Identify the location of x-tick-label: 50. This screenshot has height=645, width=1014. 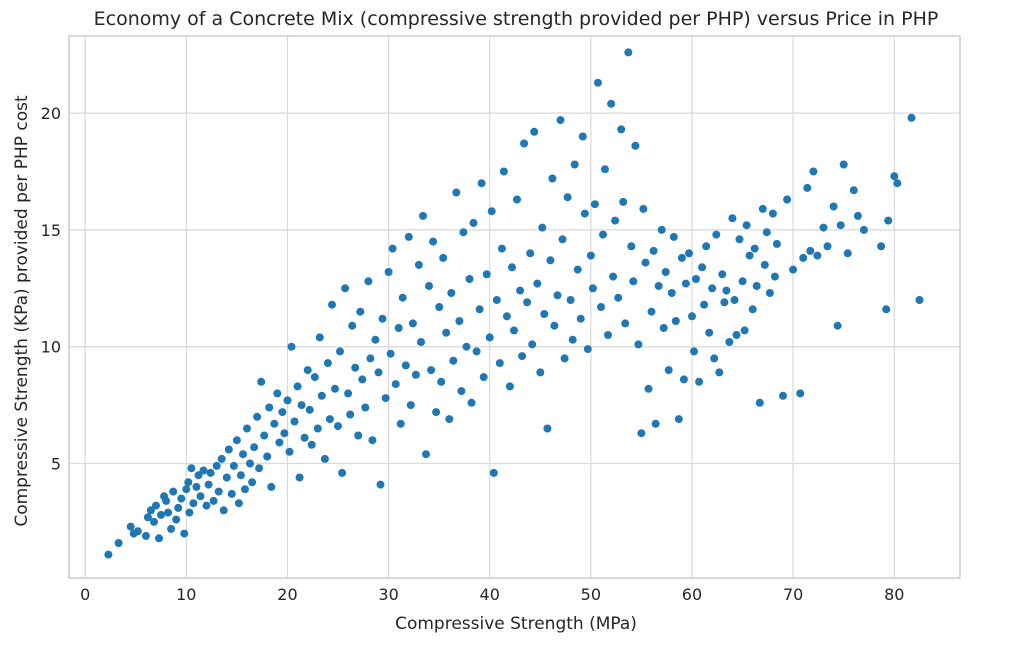
(591, 594).